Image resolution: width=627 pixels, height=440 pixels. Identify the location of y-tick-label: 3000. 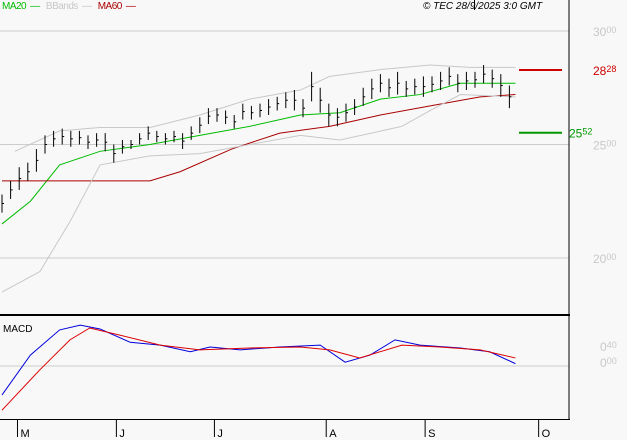
(604, 32).